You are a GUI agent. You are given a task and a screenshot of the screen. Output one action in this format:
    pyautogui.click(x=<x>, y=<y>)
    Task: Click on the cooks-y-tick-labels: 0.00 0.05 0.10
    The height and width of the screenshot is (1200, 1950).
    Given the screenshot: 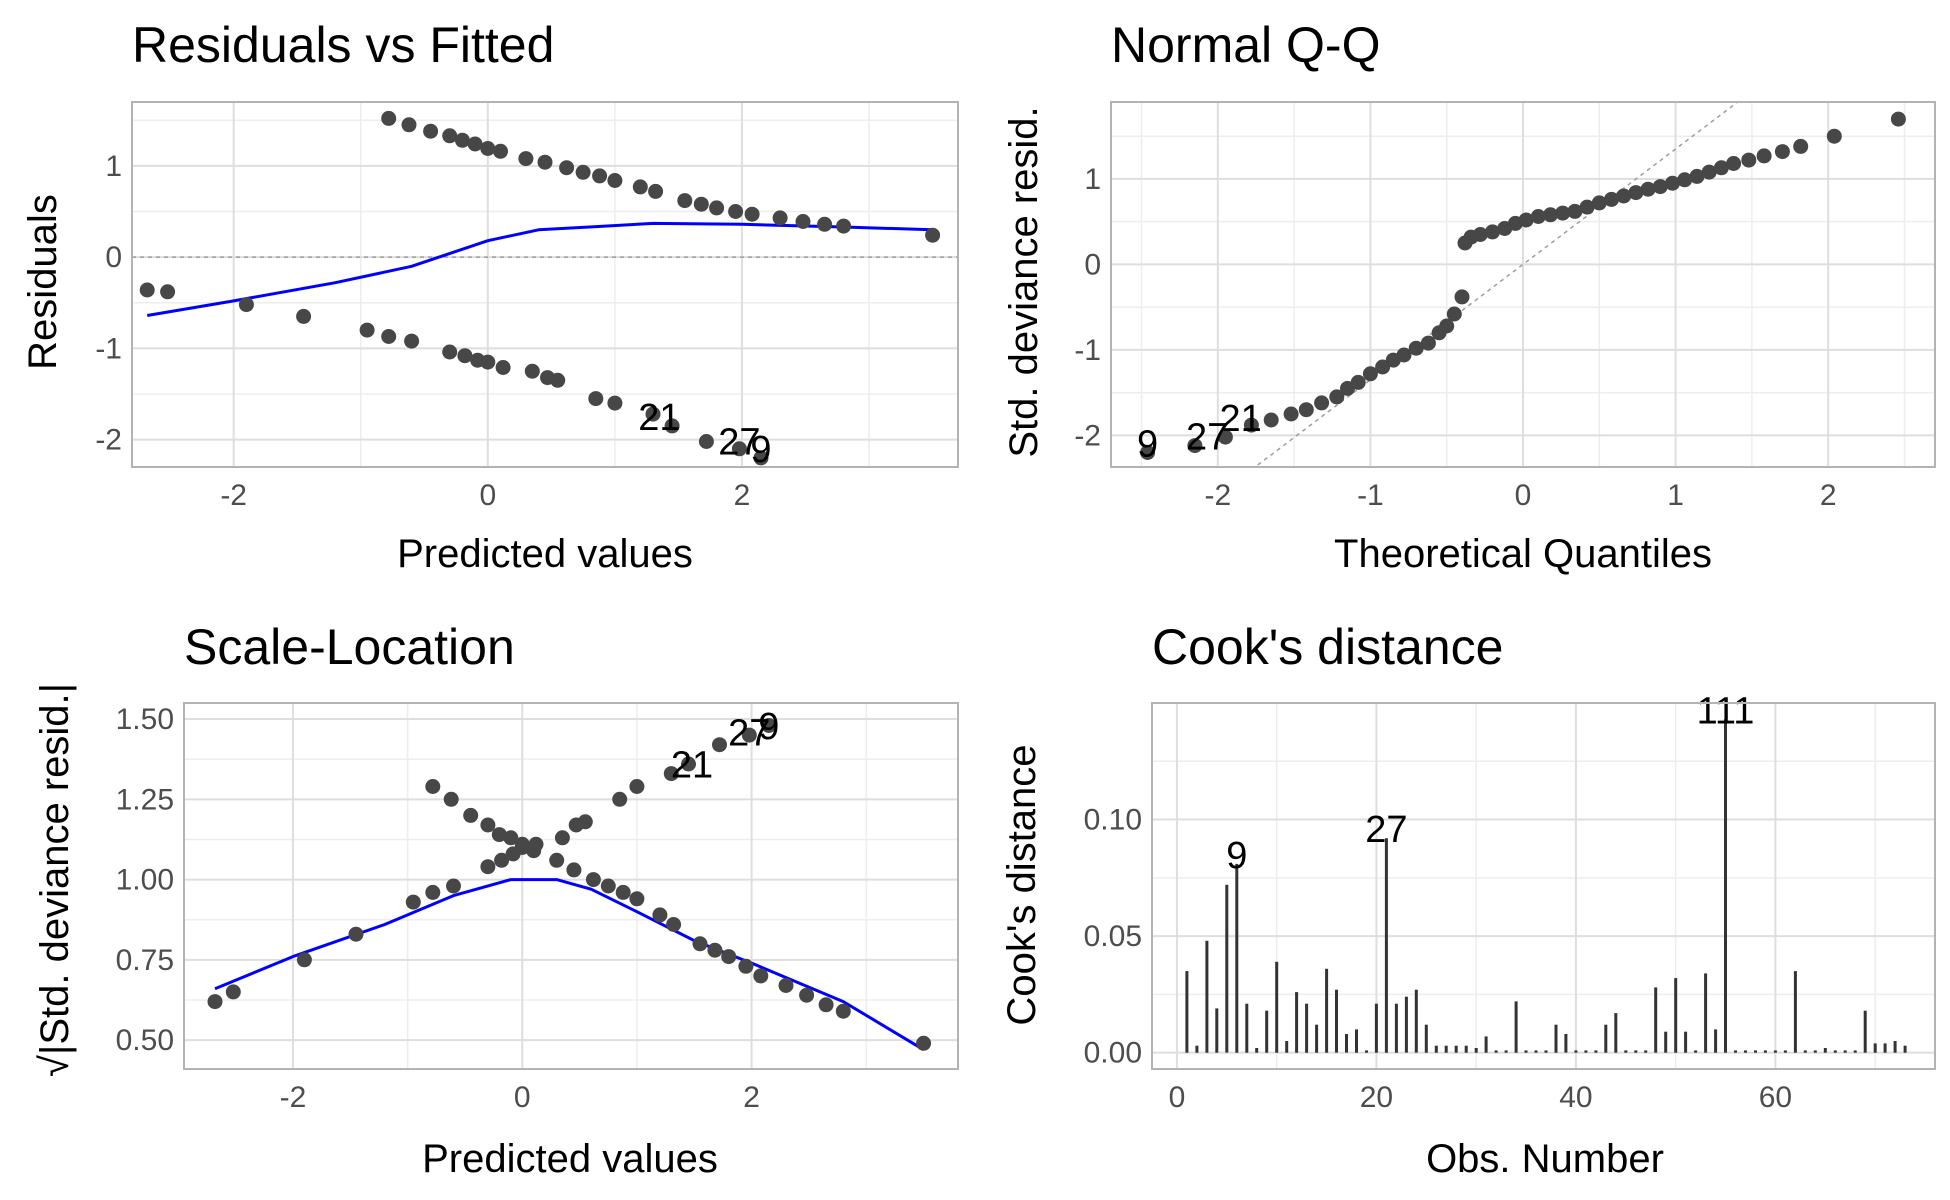 What is the action you would take?
    pyautogui.click(x=1113, y=937)
    